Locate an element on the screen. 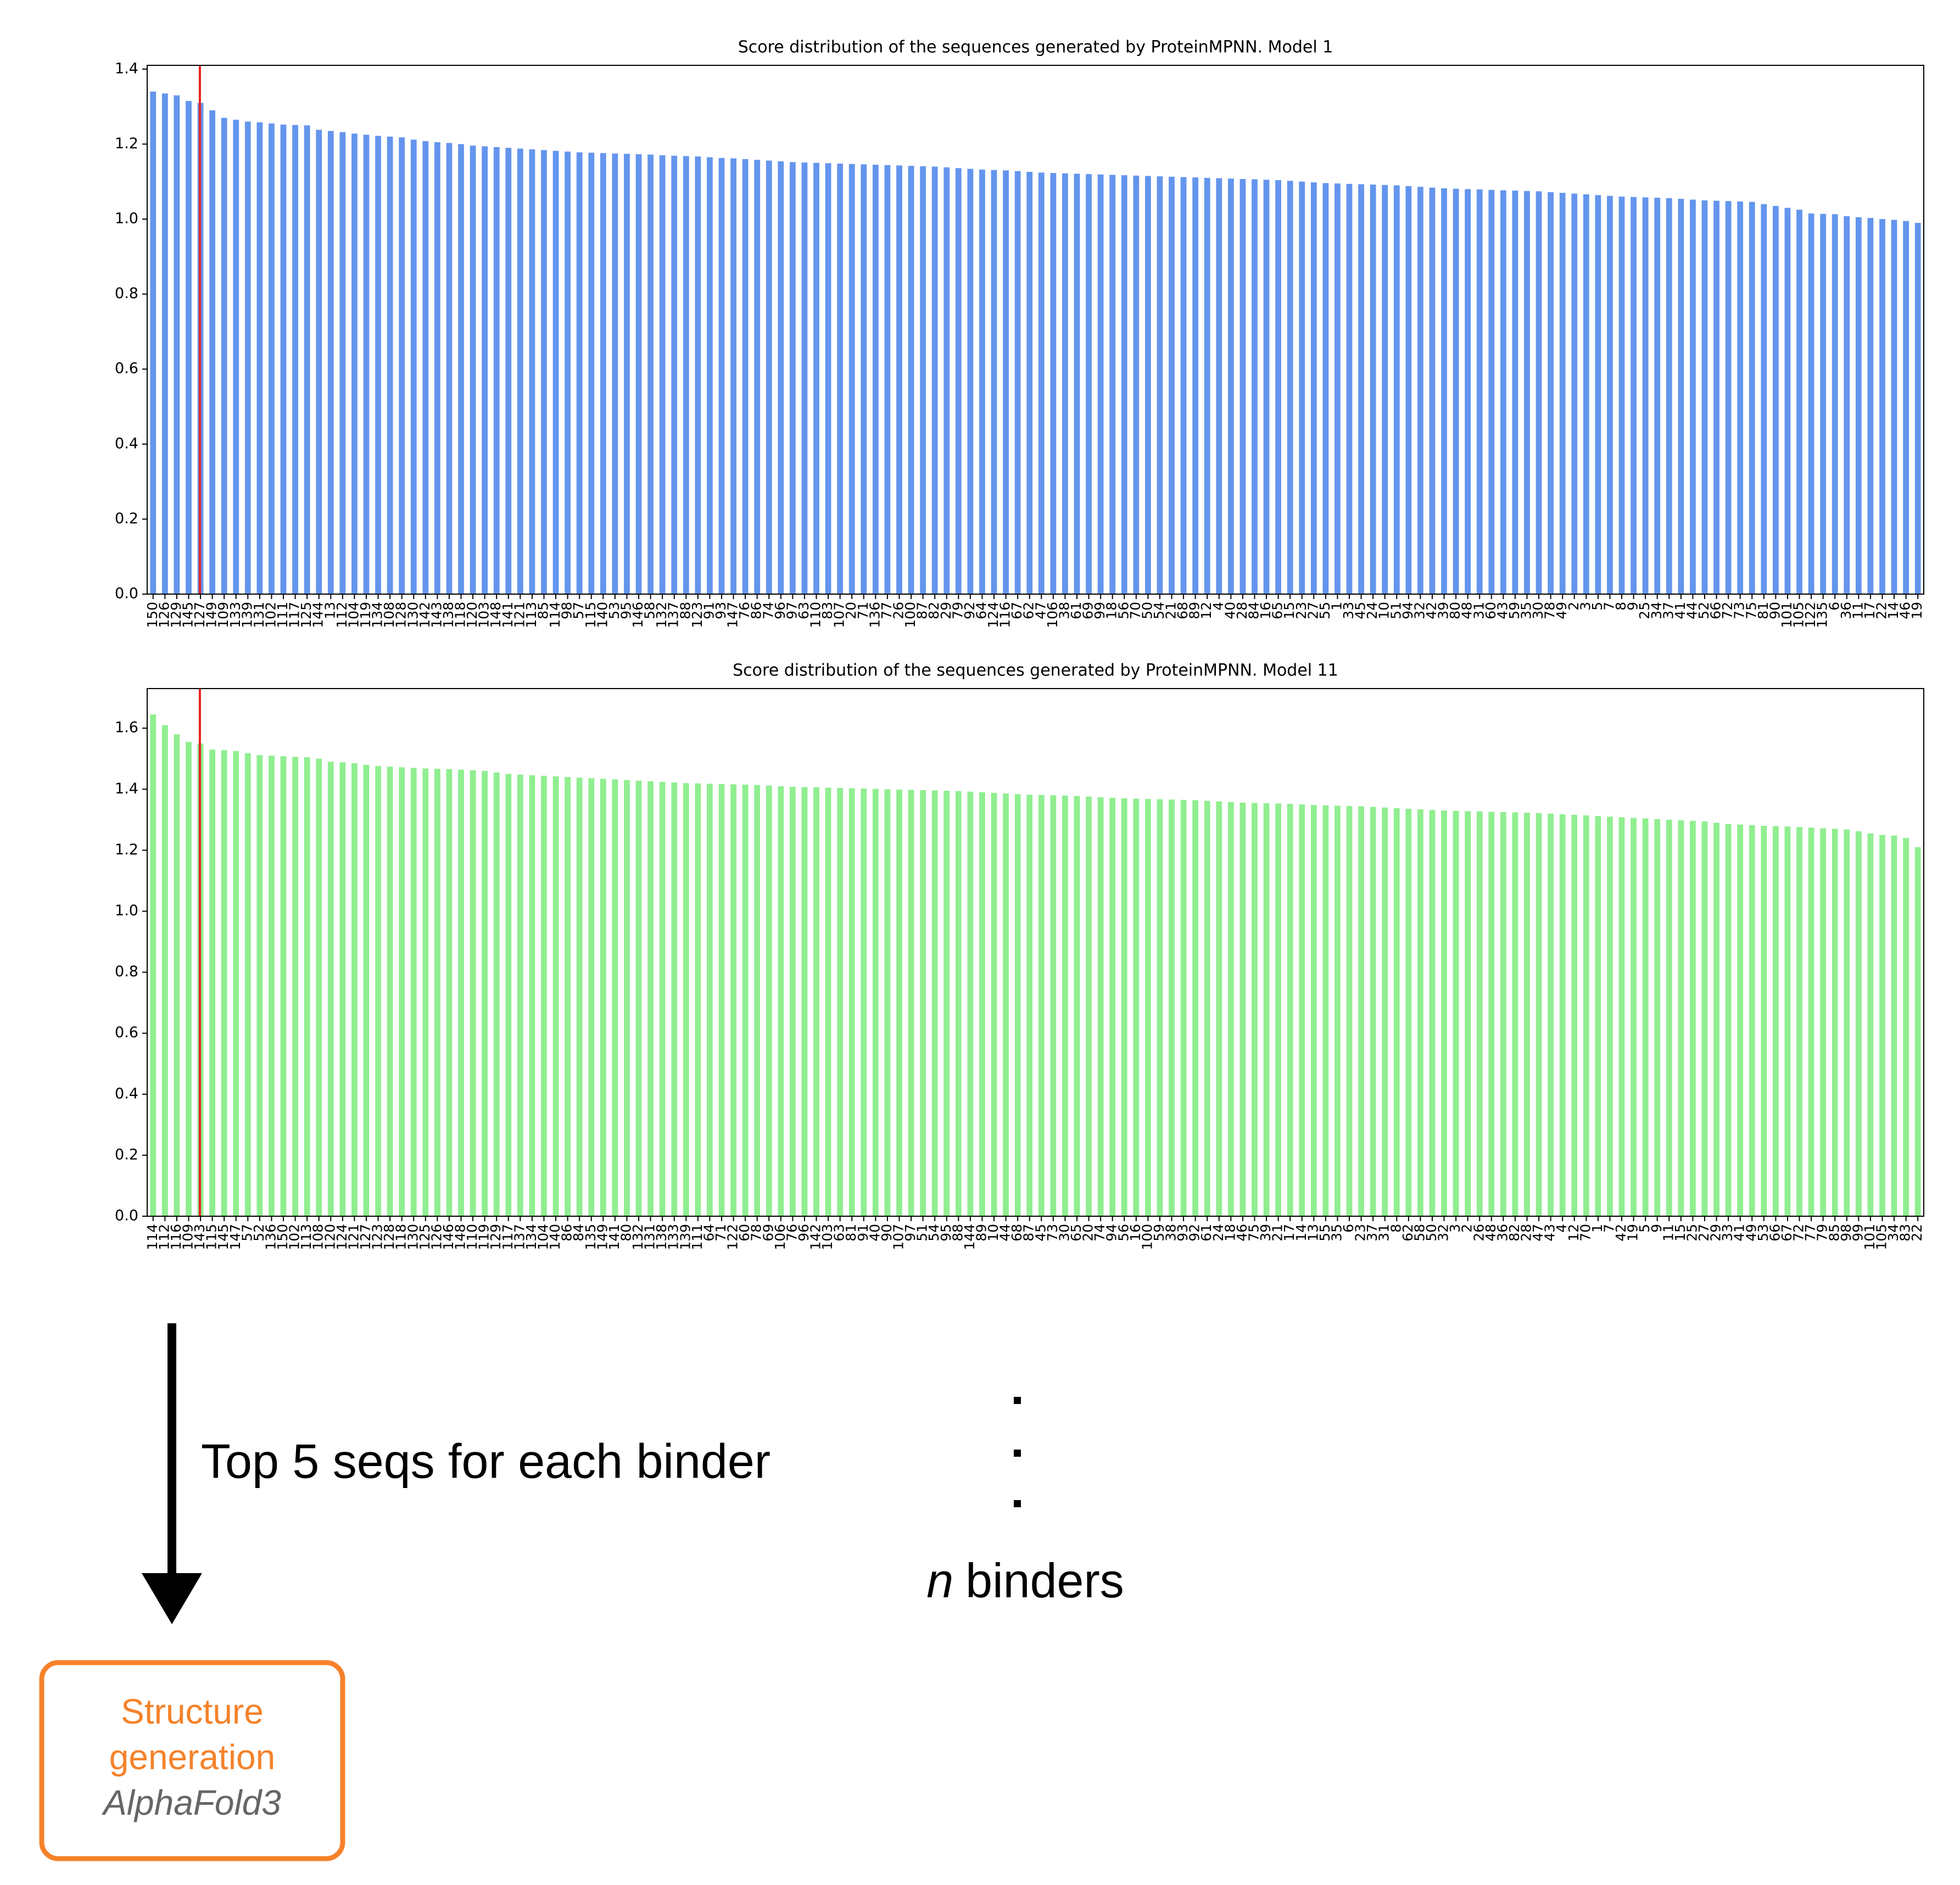  x-tick-label: 46 is located at coordinates (1242, 1232).